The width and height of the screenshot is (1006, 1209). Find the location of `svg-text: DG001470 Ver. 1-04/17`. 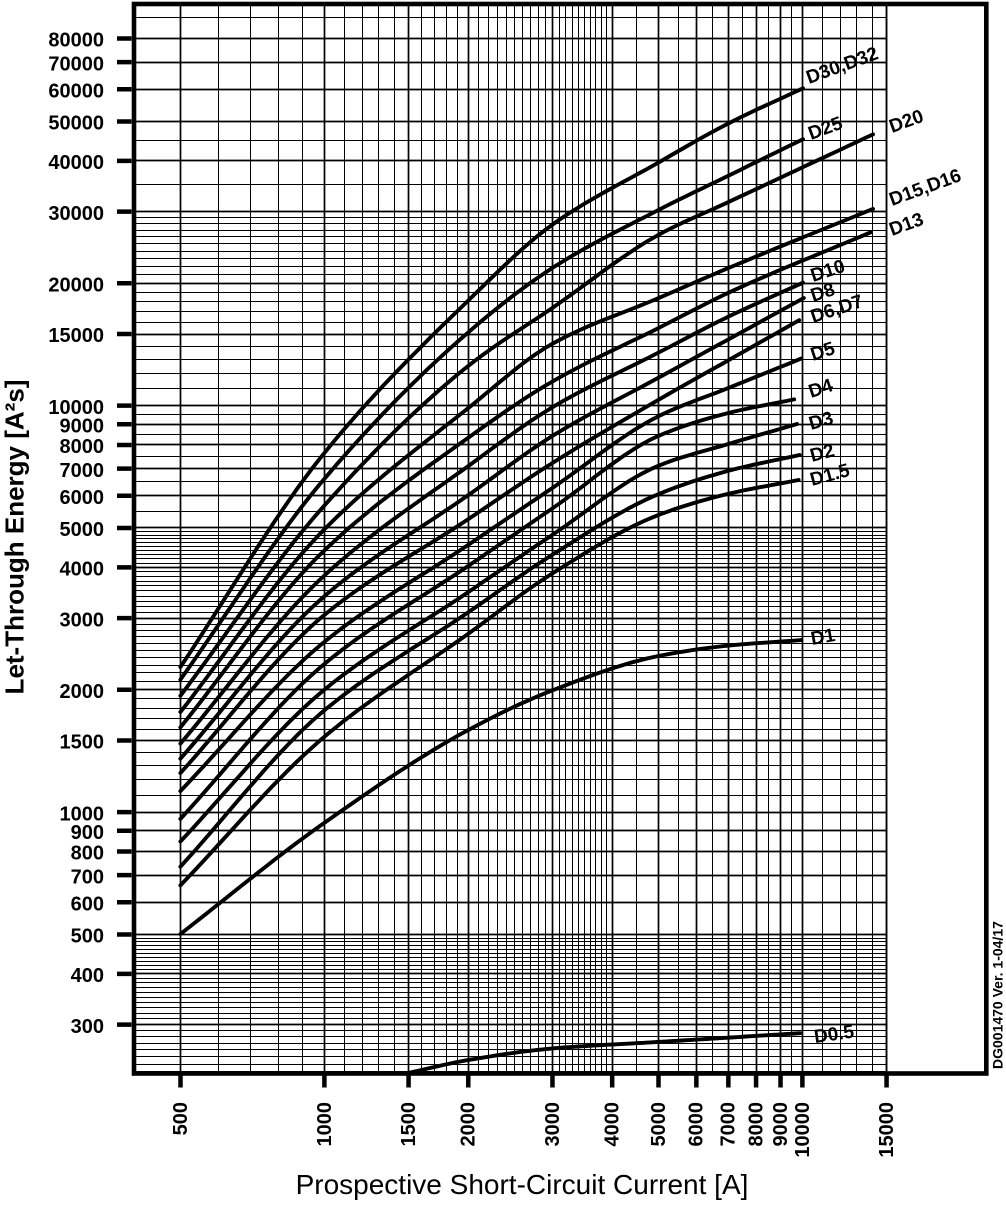

svg-text: DG001470 Ver. 1-04/17 is located at coordinates (998, 995).